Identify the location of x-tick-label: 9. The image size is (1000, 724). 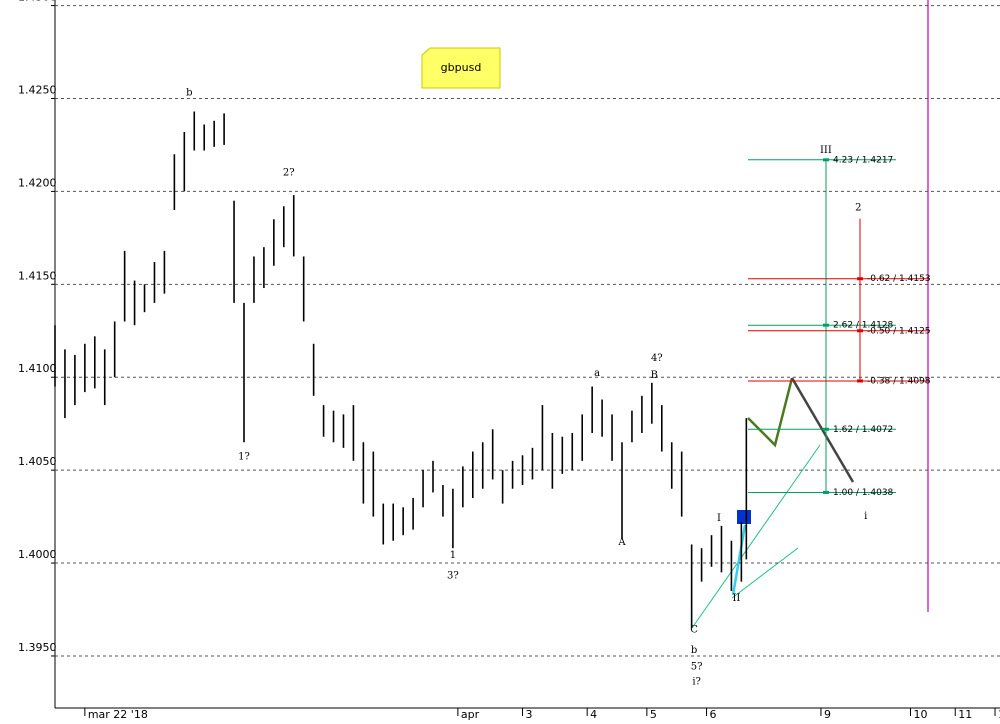
(827, 714).